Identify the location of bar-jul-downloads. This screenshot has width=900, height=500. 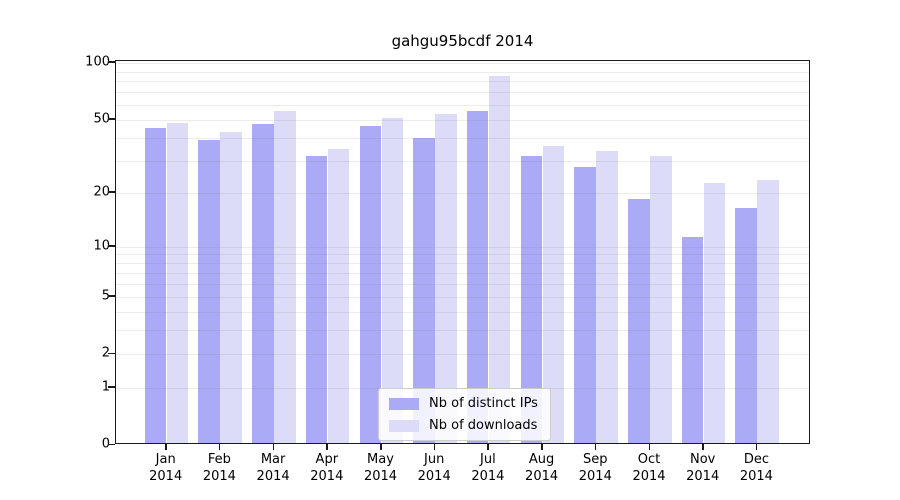
(499, 259).